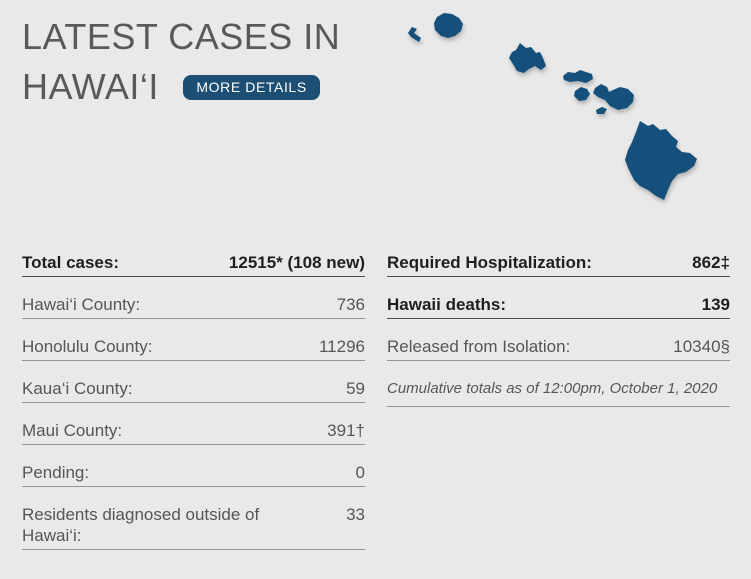  Describe the element at coordinates (71, 262) in the screenshot. I see `row-label: Total cases:` at that location.